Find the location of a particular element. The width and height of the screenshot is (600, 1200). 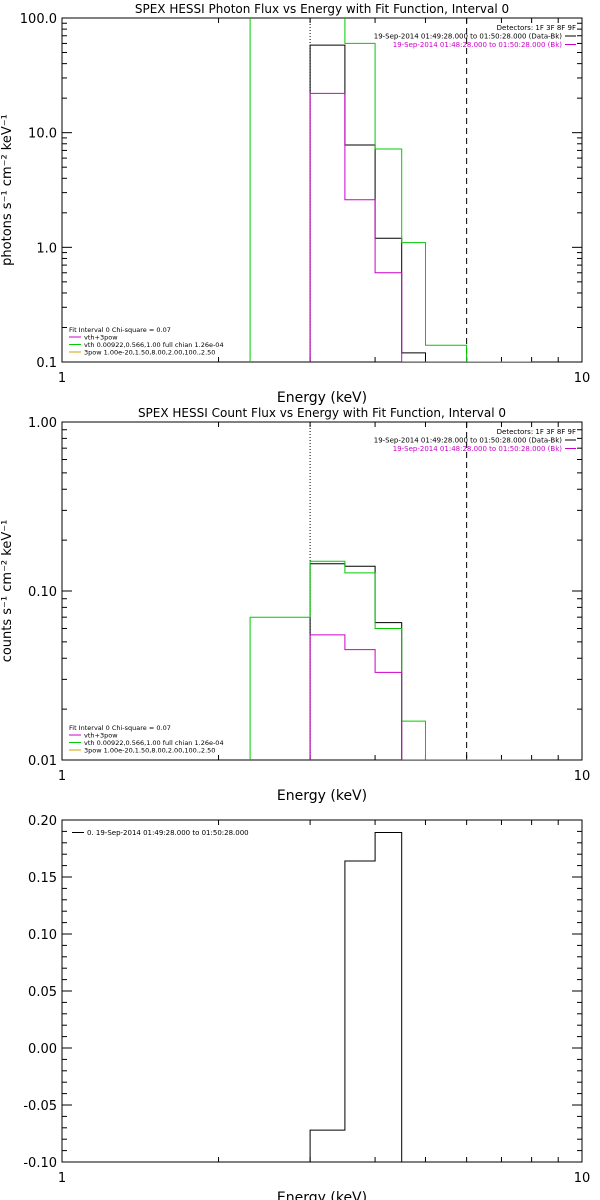

y-tick-label: 0.00 is located at coordinates (42, 1049).